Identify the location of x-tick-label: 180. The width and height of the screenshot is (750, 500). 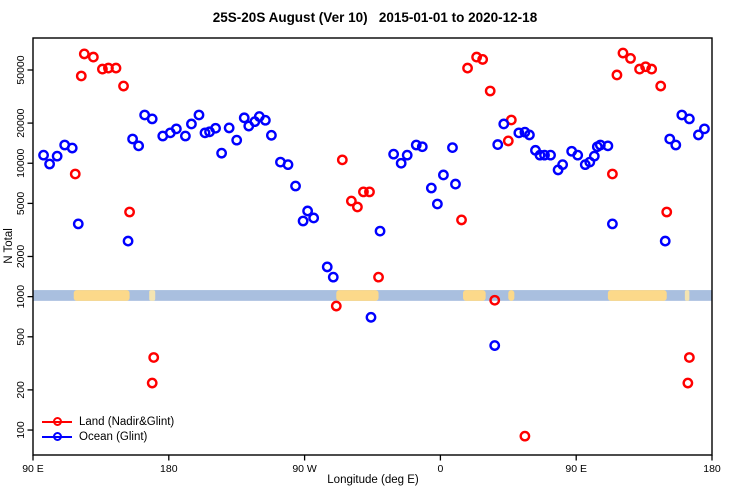
(169, 469).